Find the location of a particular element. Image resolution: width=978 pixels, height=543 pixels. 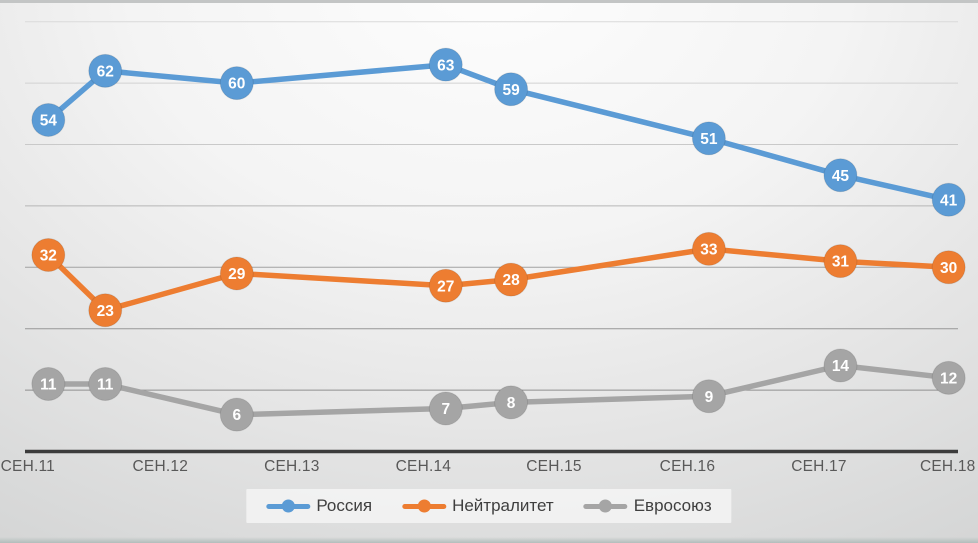

data-point-marker: 45 is located at coordinates (840, 175).